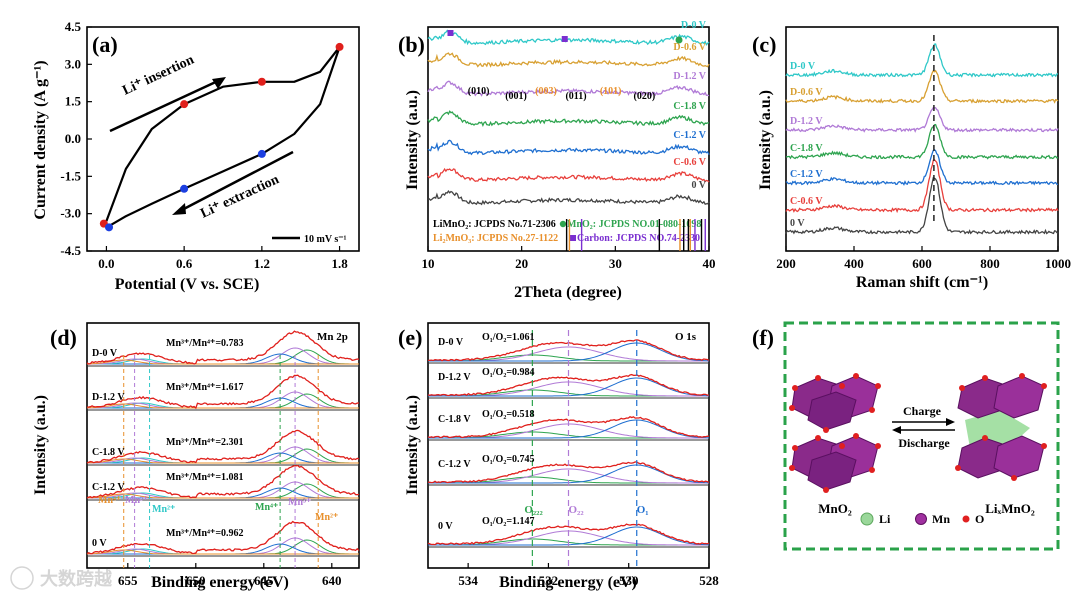 The width and height of the screenshot is (1080, 601). Describe the element at coordinates (495, 238) in the screenshot. I see `xrd-reference-label: Li₂MnO₃: JCPDS No.27-1122` at that location.